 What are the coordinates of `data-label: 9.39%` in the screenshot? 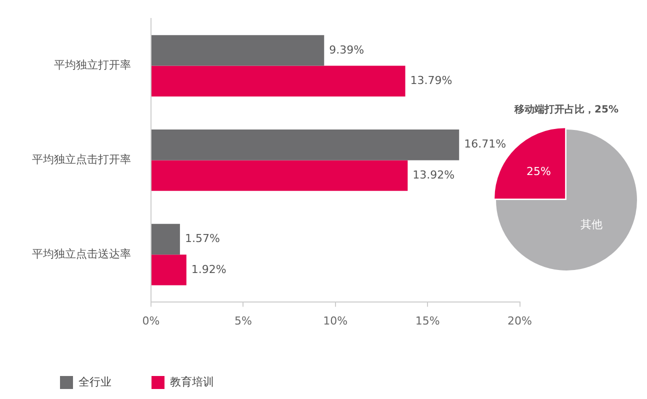 It's located at (346, 49).